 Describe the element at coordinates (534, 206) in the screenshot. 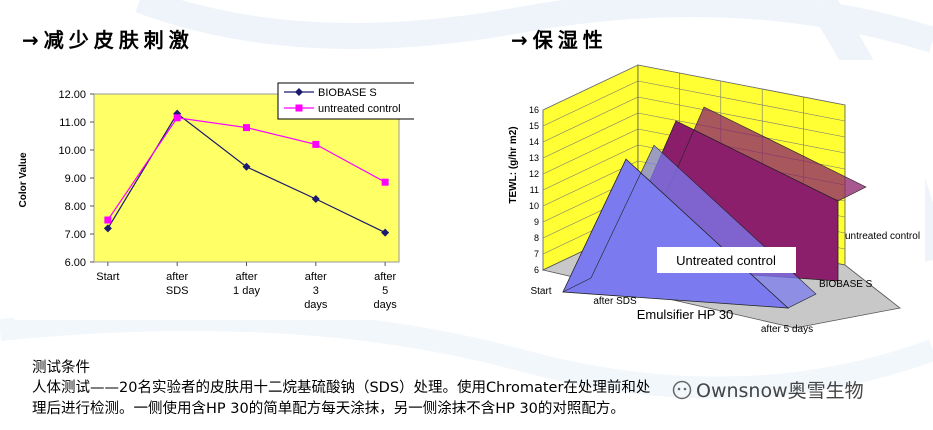

I see `y-tick-label: 10` at that location.